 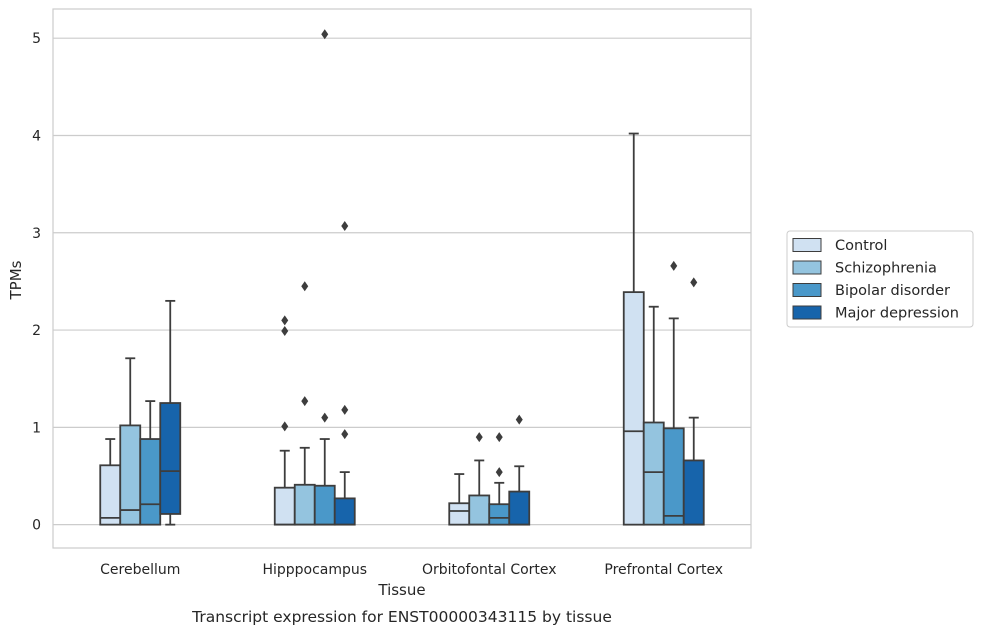 What do you see at coordinates (36, 526) in the screenshot?
I see `y-tick-label: 0` at bounding box center [36, 526].